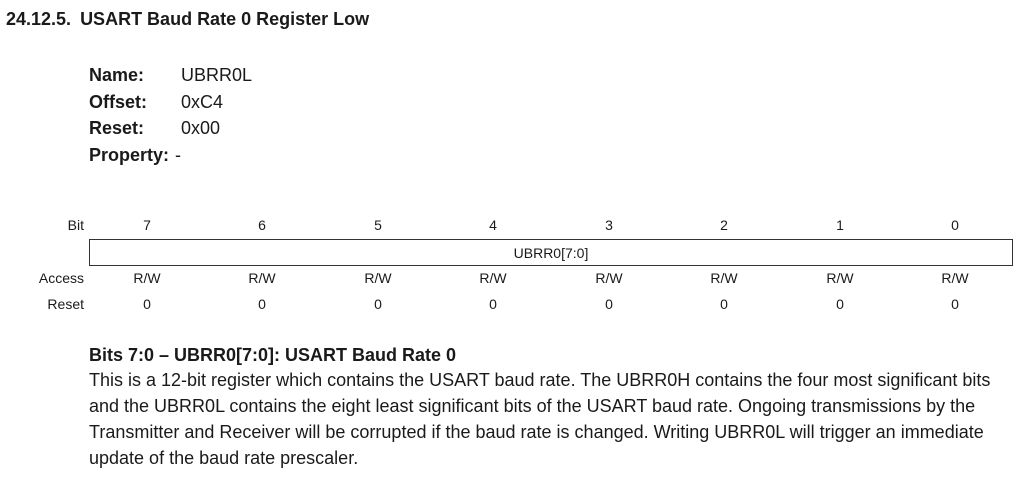  Describe the element at coordinates (61, 278) in the screenshot. I see `access-row-label: Access` at that location.